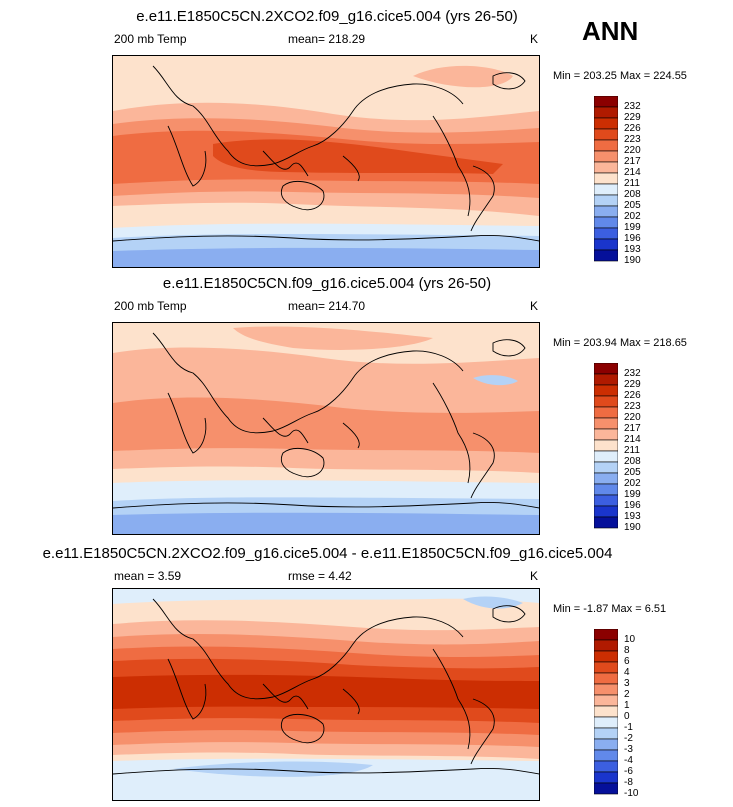  What do you see at coordinates (320, 576) in the screenshot?
I see `rmse-label: rmse = 4.42` at bounding box center [320, 576].